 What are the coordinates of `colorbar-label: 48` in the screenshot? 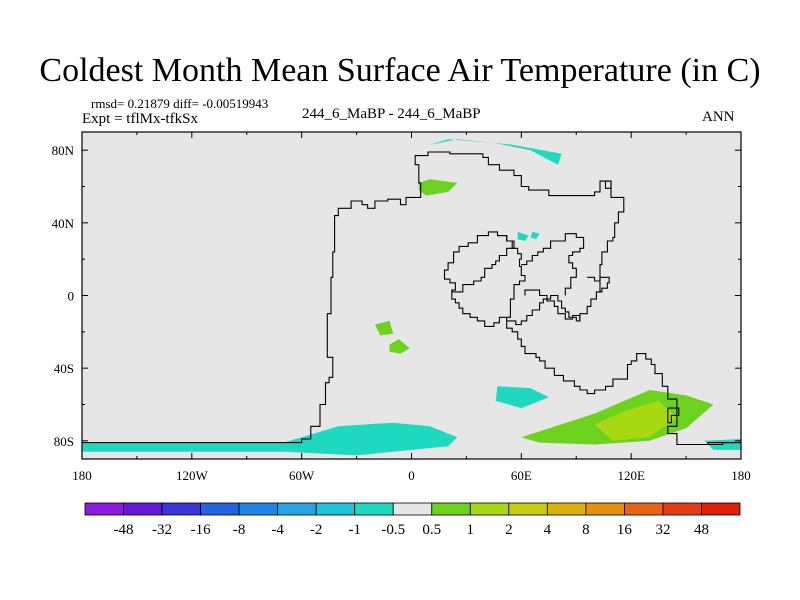 It's located at (701, 530).